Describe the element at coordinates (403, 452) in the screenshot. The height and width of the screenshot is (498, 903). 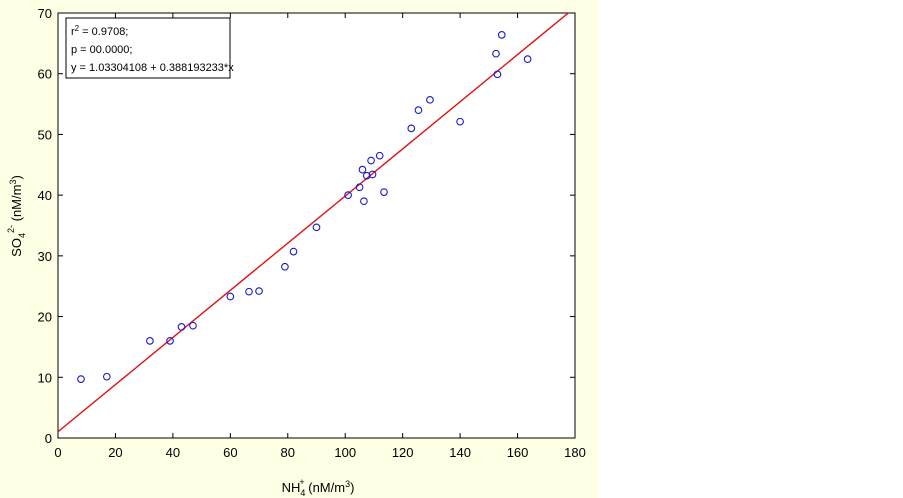
I see `x-tick-label: 120` at that location.